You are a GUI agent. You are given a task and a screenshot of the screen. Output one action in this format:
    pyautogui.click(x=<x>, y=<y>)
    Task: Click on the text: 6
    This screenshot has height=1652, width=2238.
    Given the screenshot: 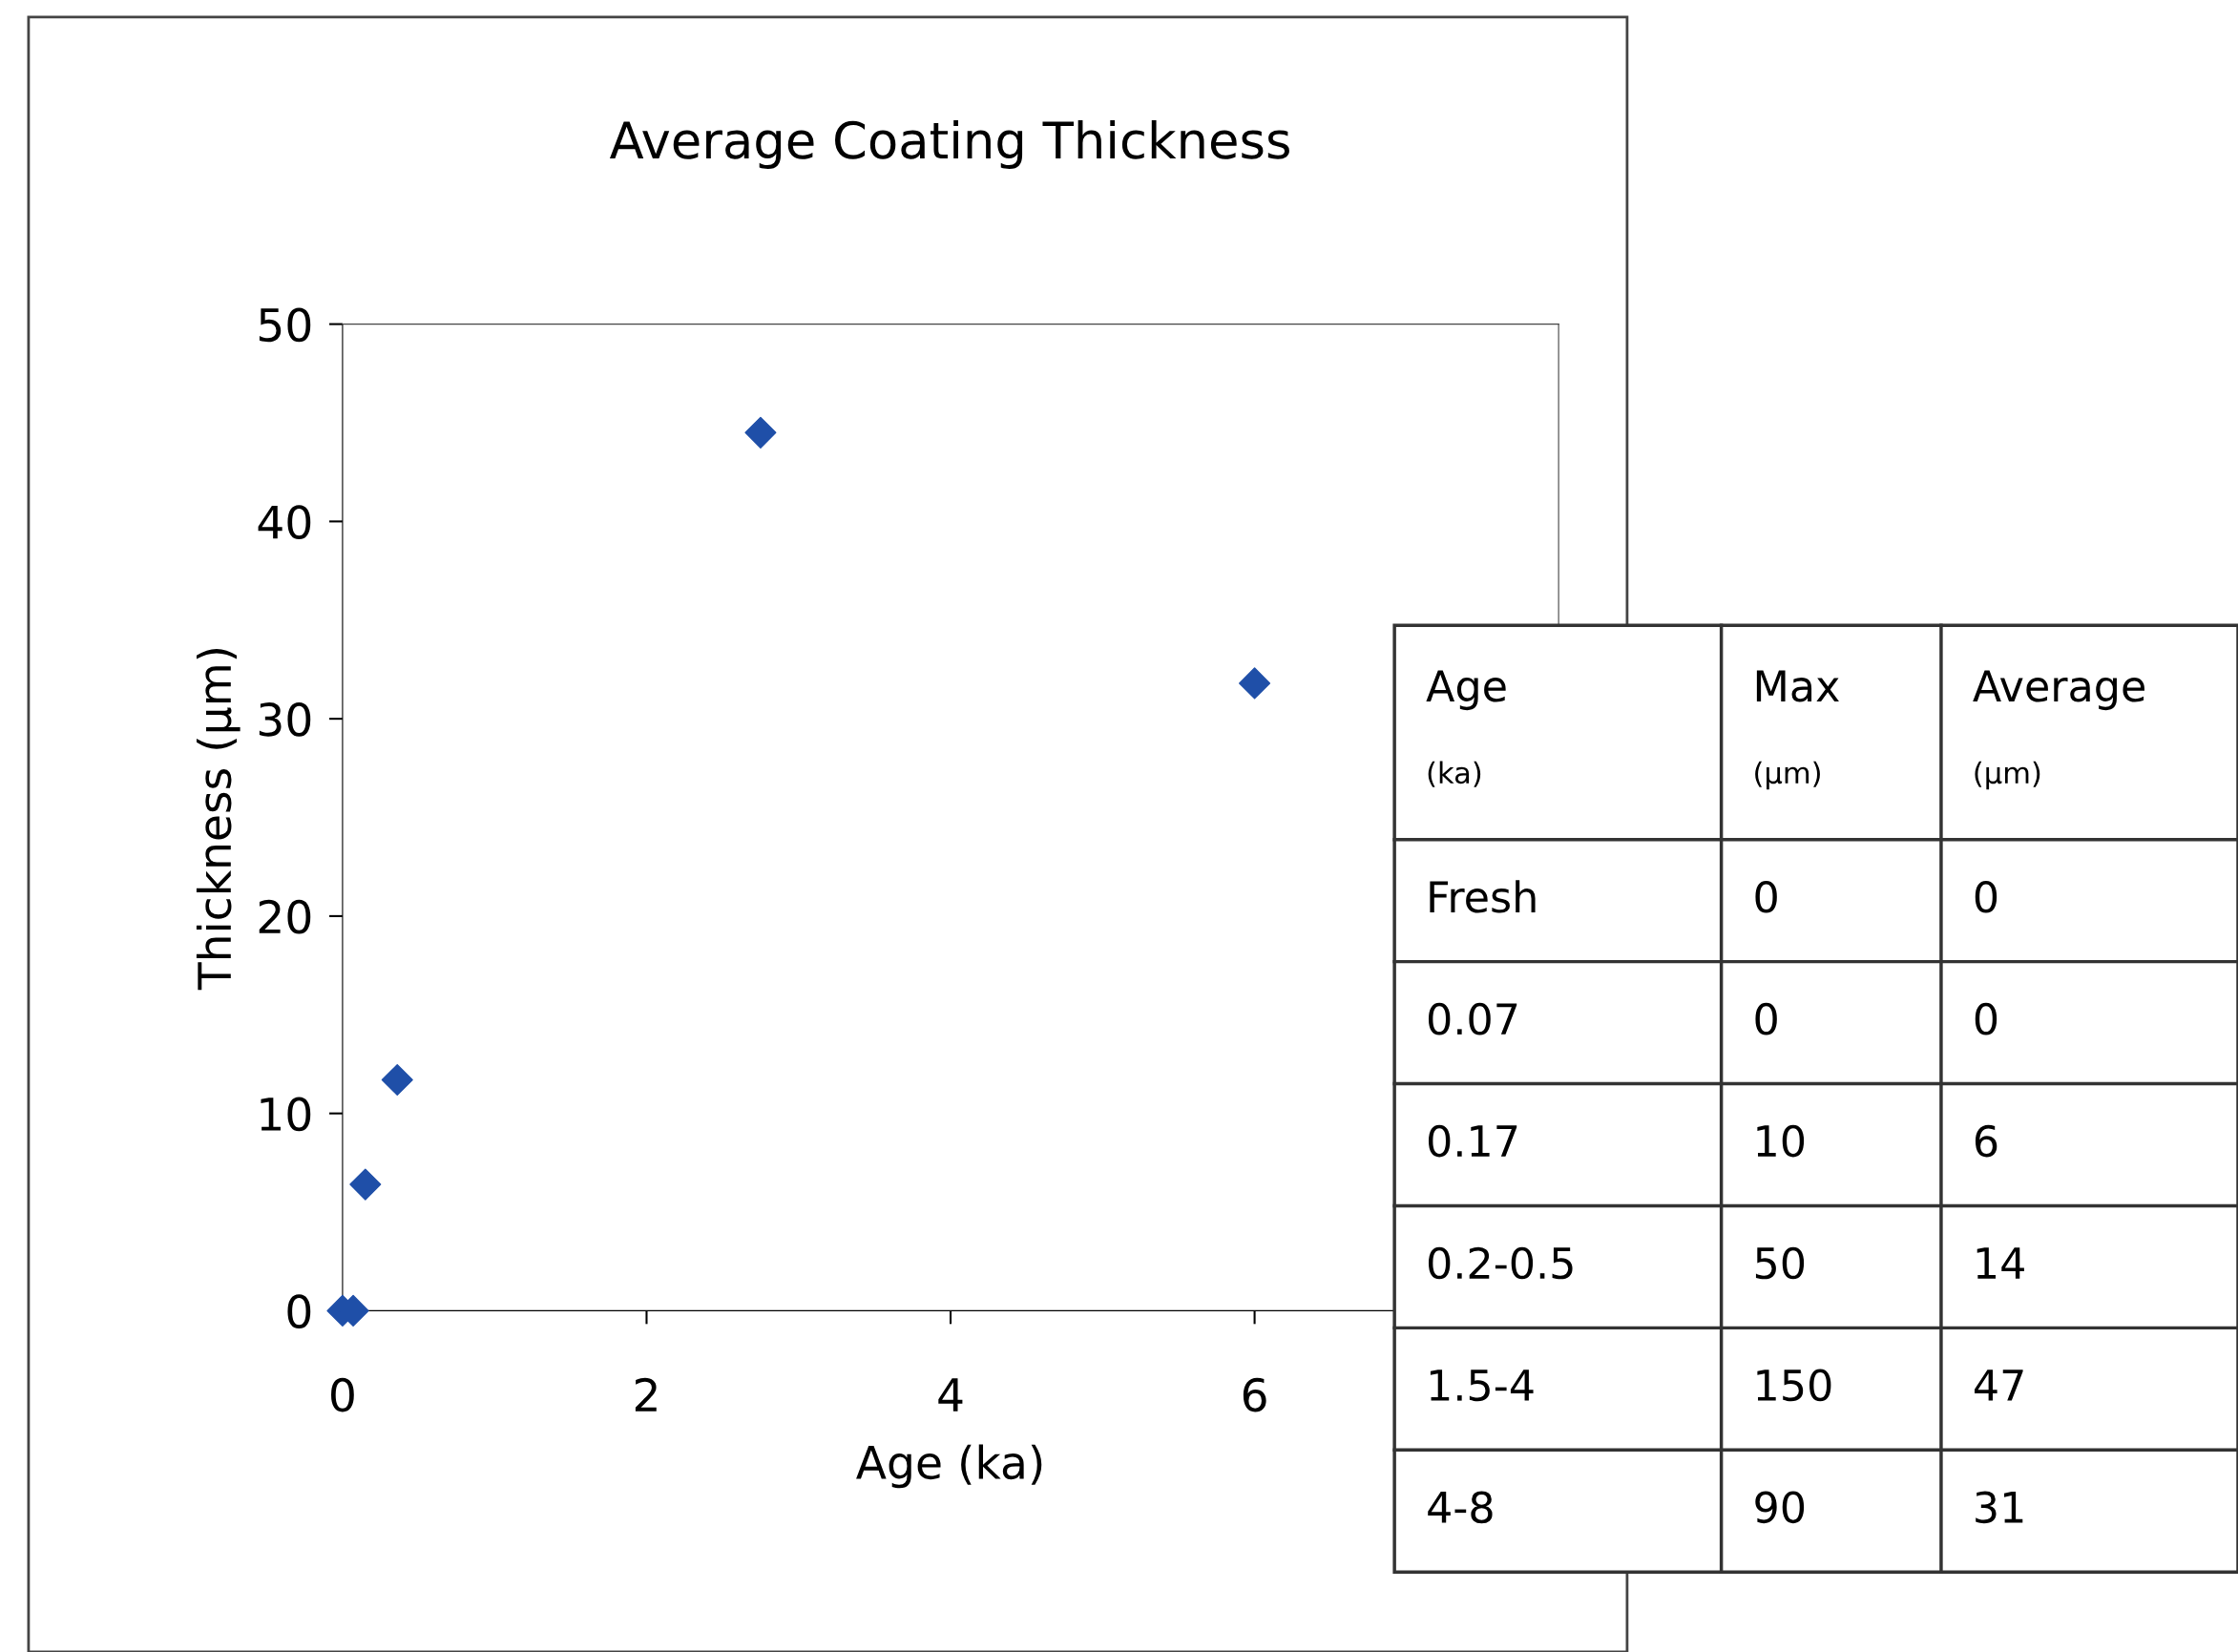 What is the action you would take?
    pyautogui.click(x=1986, y=1141)
    